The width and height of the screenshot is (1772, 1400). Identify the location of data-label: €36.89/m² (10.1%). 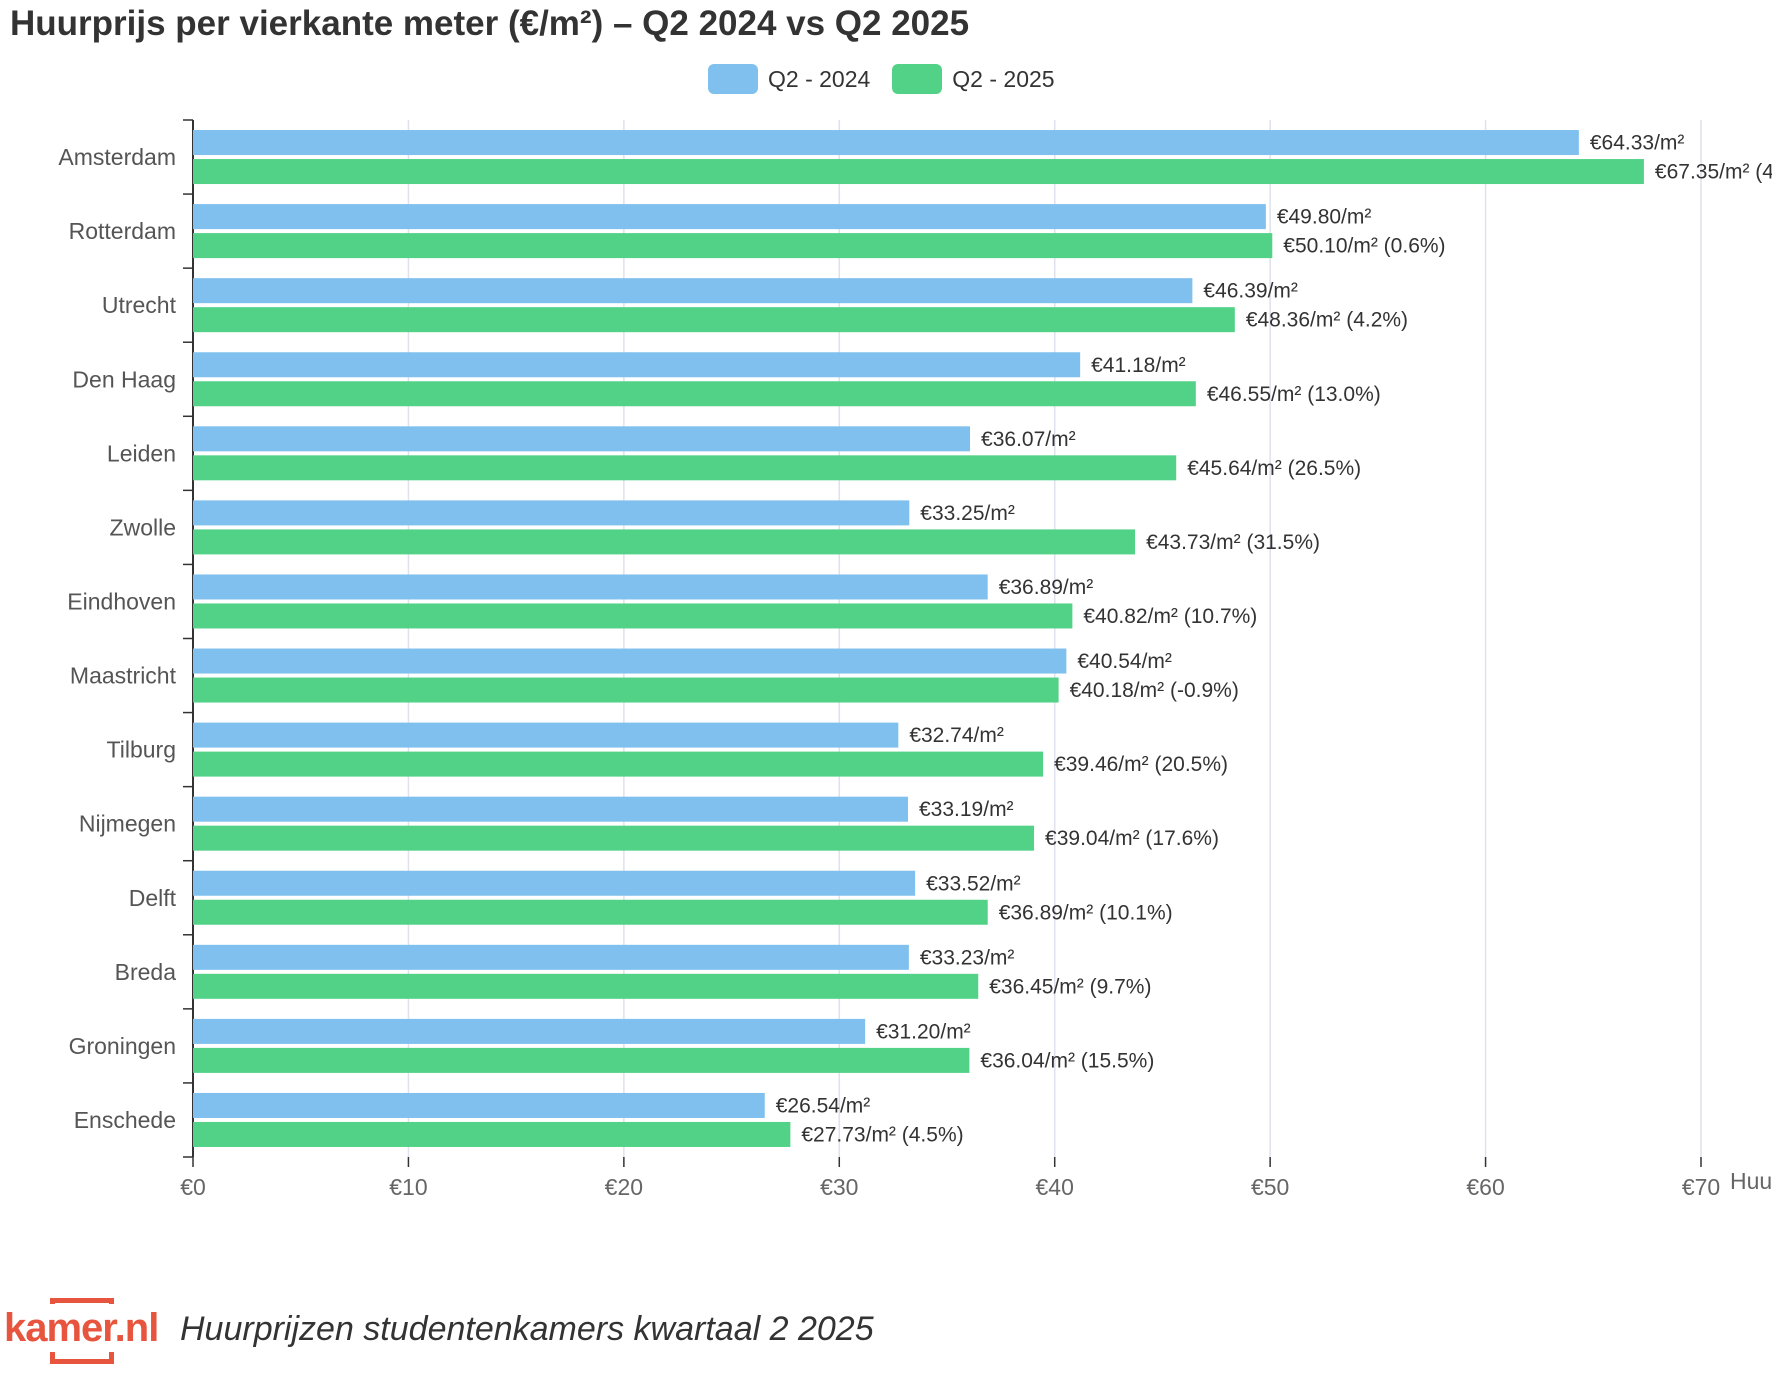
(1086, 912).